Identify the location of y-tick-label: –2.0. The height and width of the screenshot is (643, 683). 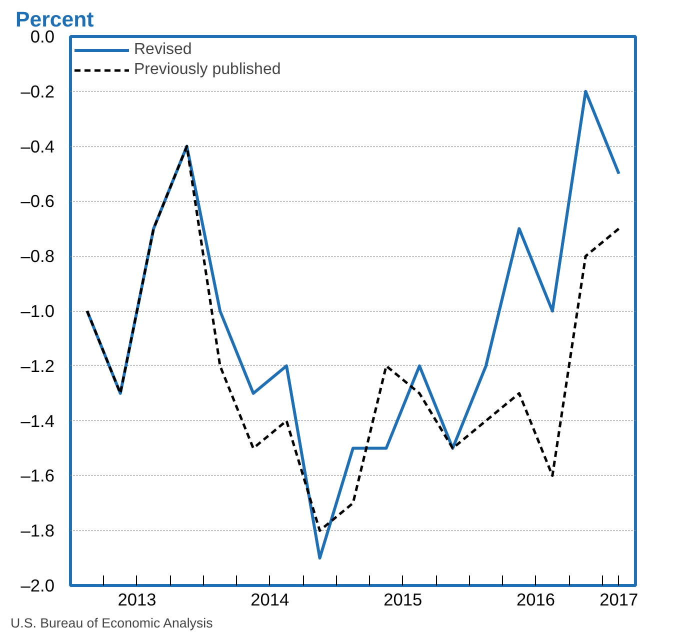
(37, 586).